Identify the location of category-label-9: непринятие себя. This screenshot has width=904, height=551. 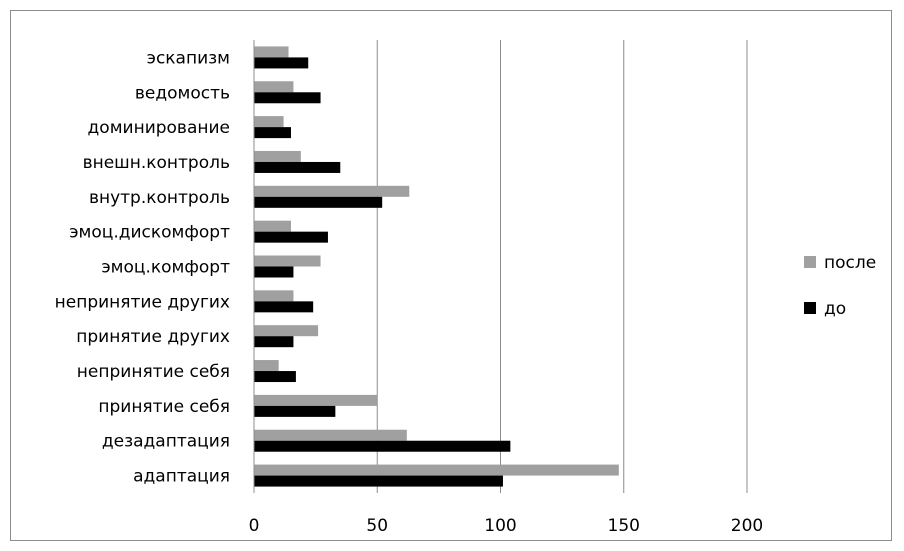
(153, 372).